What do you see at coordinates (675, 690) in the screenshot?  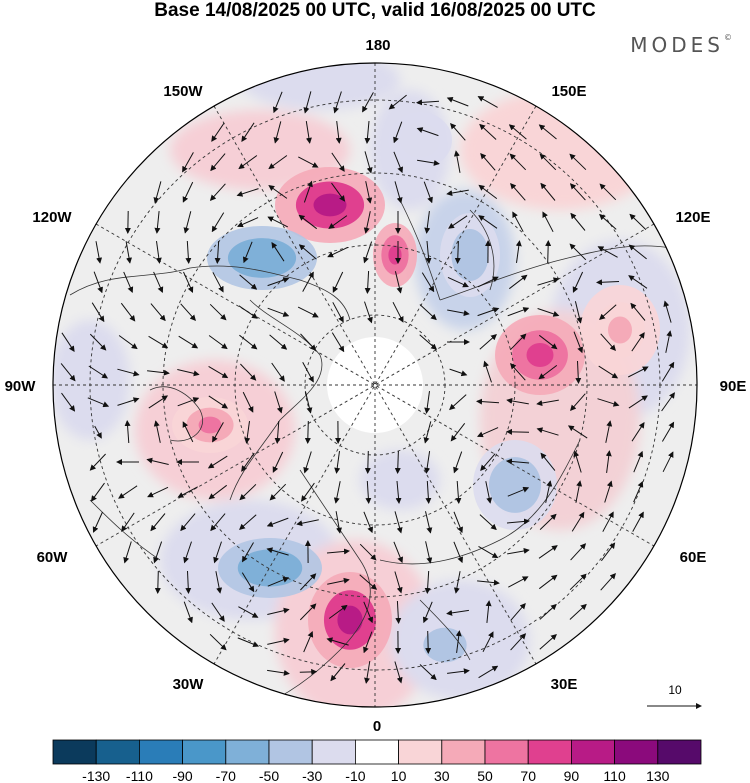 I see `wind-reference-label: 10` at bounding box center [675, 690].